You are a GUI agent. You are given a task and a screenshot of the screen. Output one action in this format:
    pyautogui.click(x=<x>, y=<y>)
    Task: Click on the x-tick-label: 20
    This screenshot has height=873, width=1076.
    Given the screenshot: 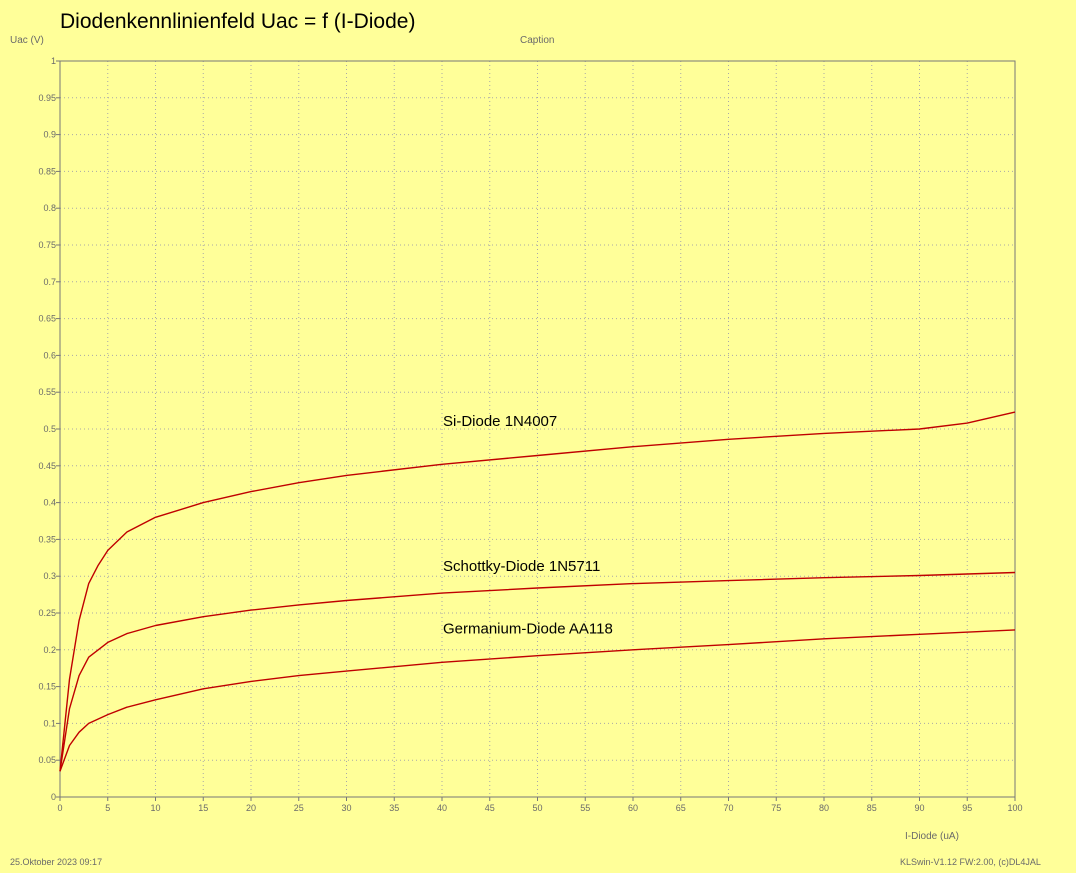 What is the action you would take?
    pyautogui.click(x=251, y=808)
    